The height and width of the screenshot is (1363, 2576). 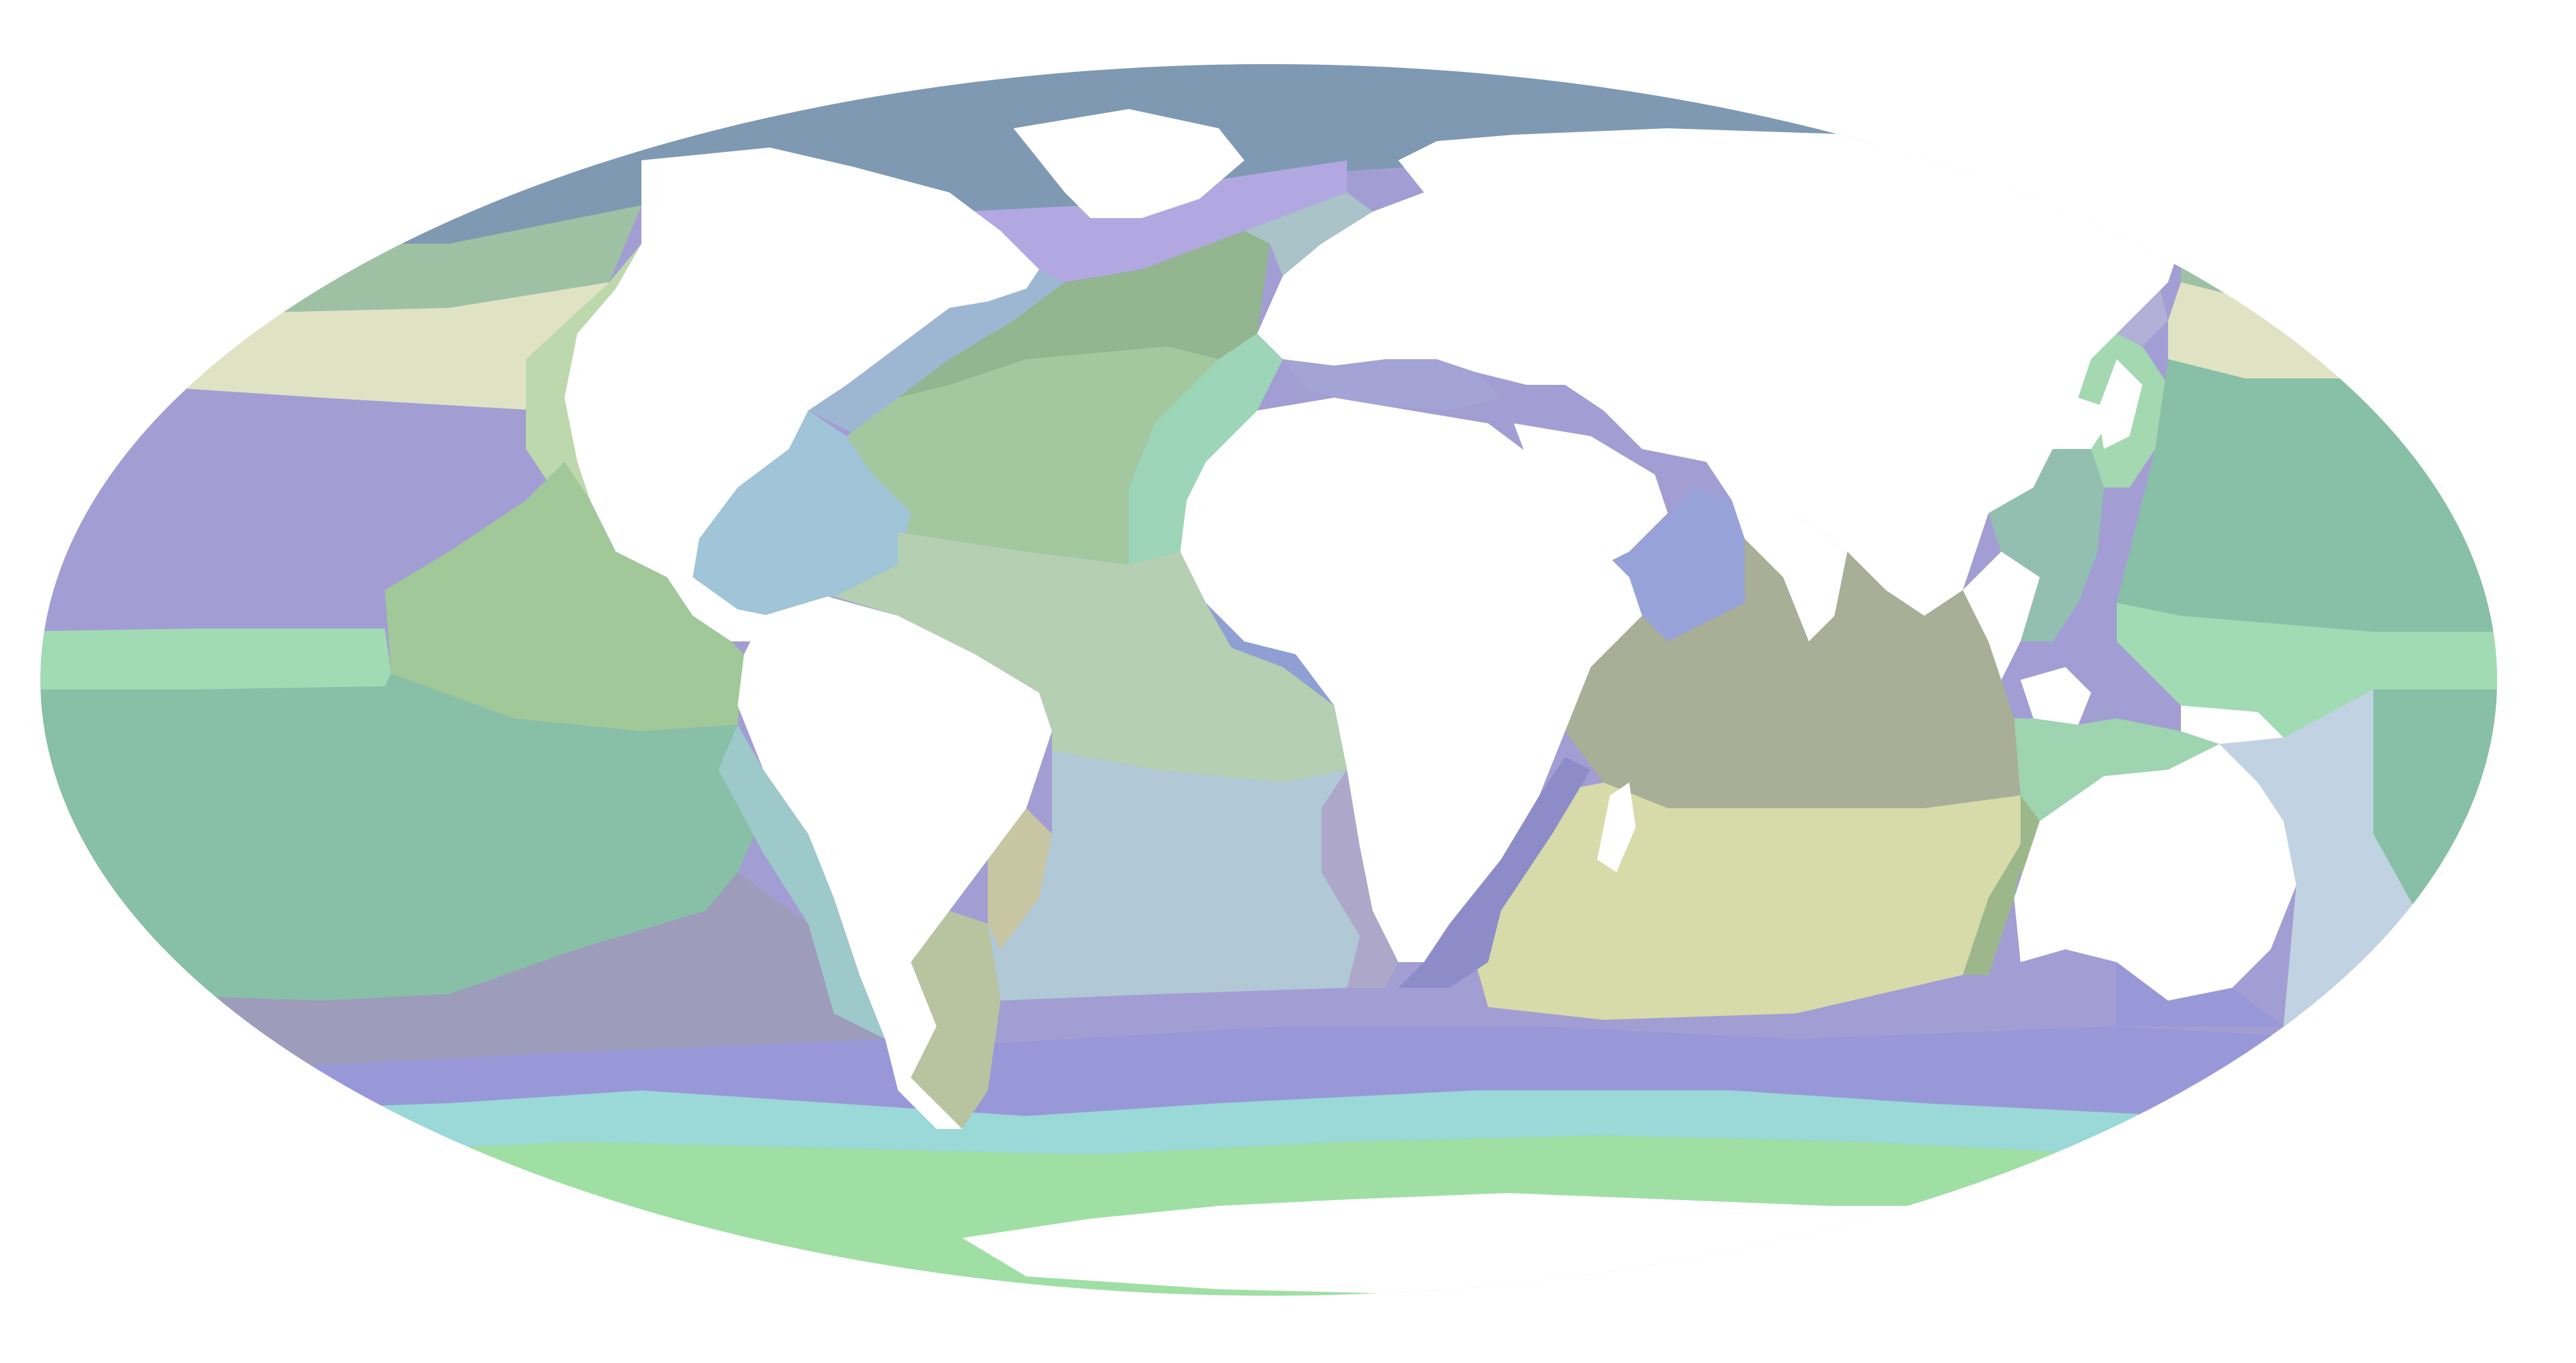 I want to click on ocean-region-north-sea, so click(x=1308, y=234).